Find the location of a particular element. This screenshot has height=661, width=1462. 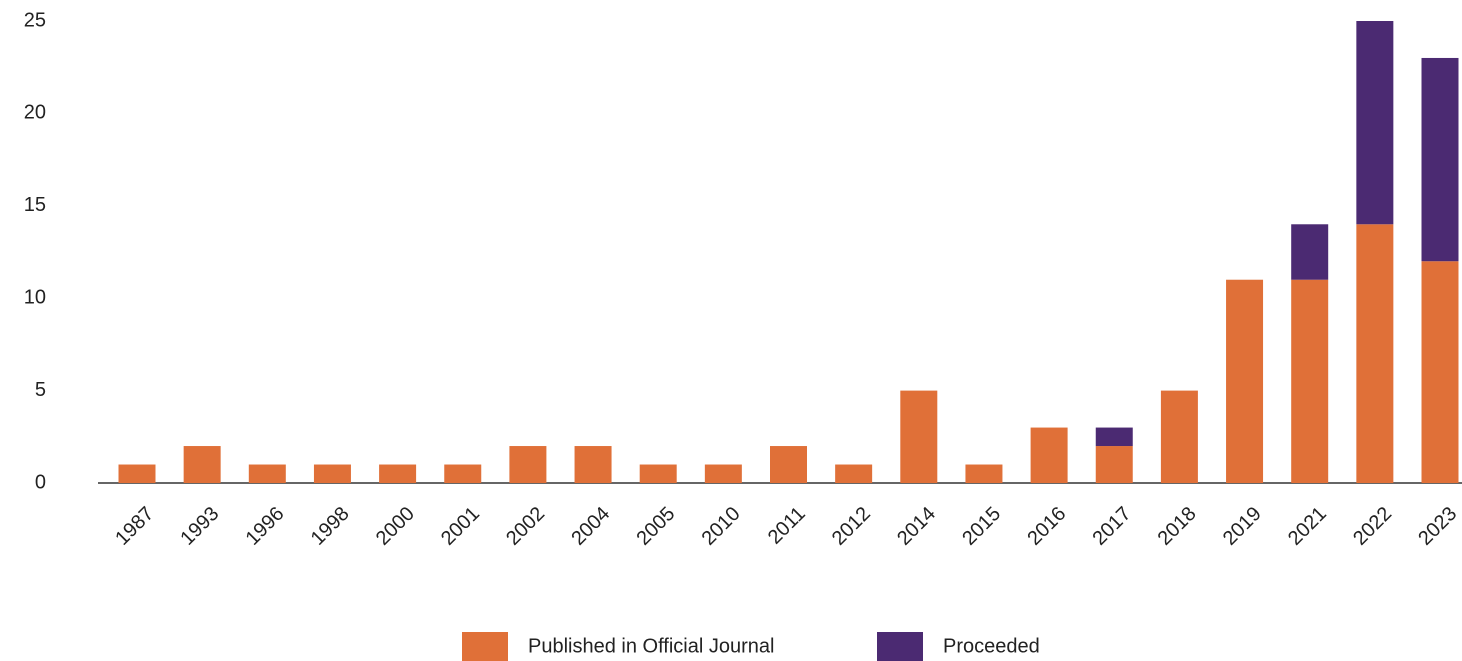

y-tick-label: 20 is located at coordinates (35, 113).